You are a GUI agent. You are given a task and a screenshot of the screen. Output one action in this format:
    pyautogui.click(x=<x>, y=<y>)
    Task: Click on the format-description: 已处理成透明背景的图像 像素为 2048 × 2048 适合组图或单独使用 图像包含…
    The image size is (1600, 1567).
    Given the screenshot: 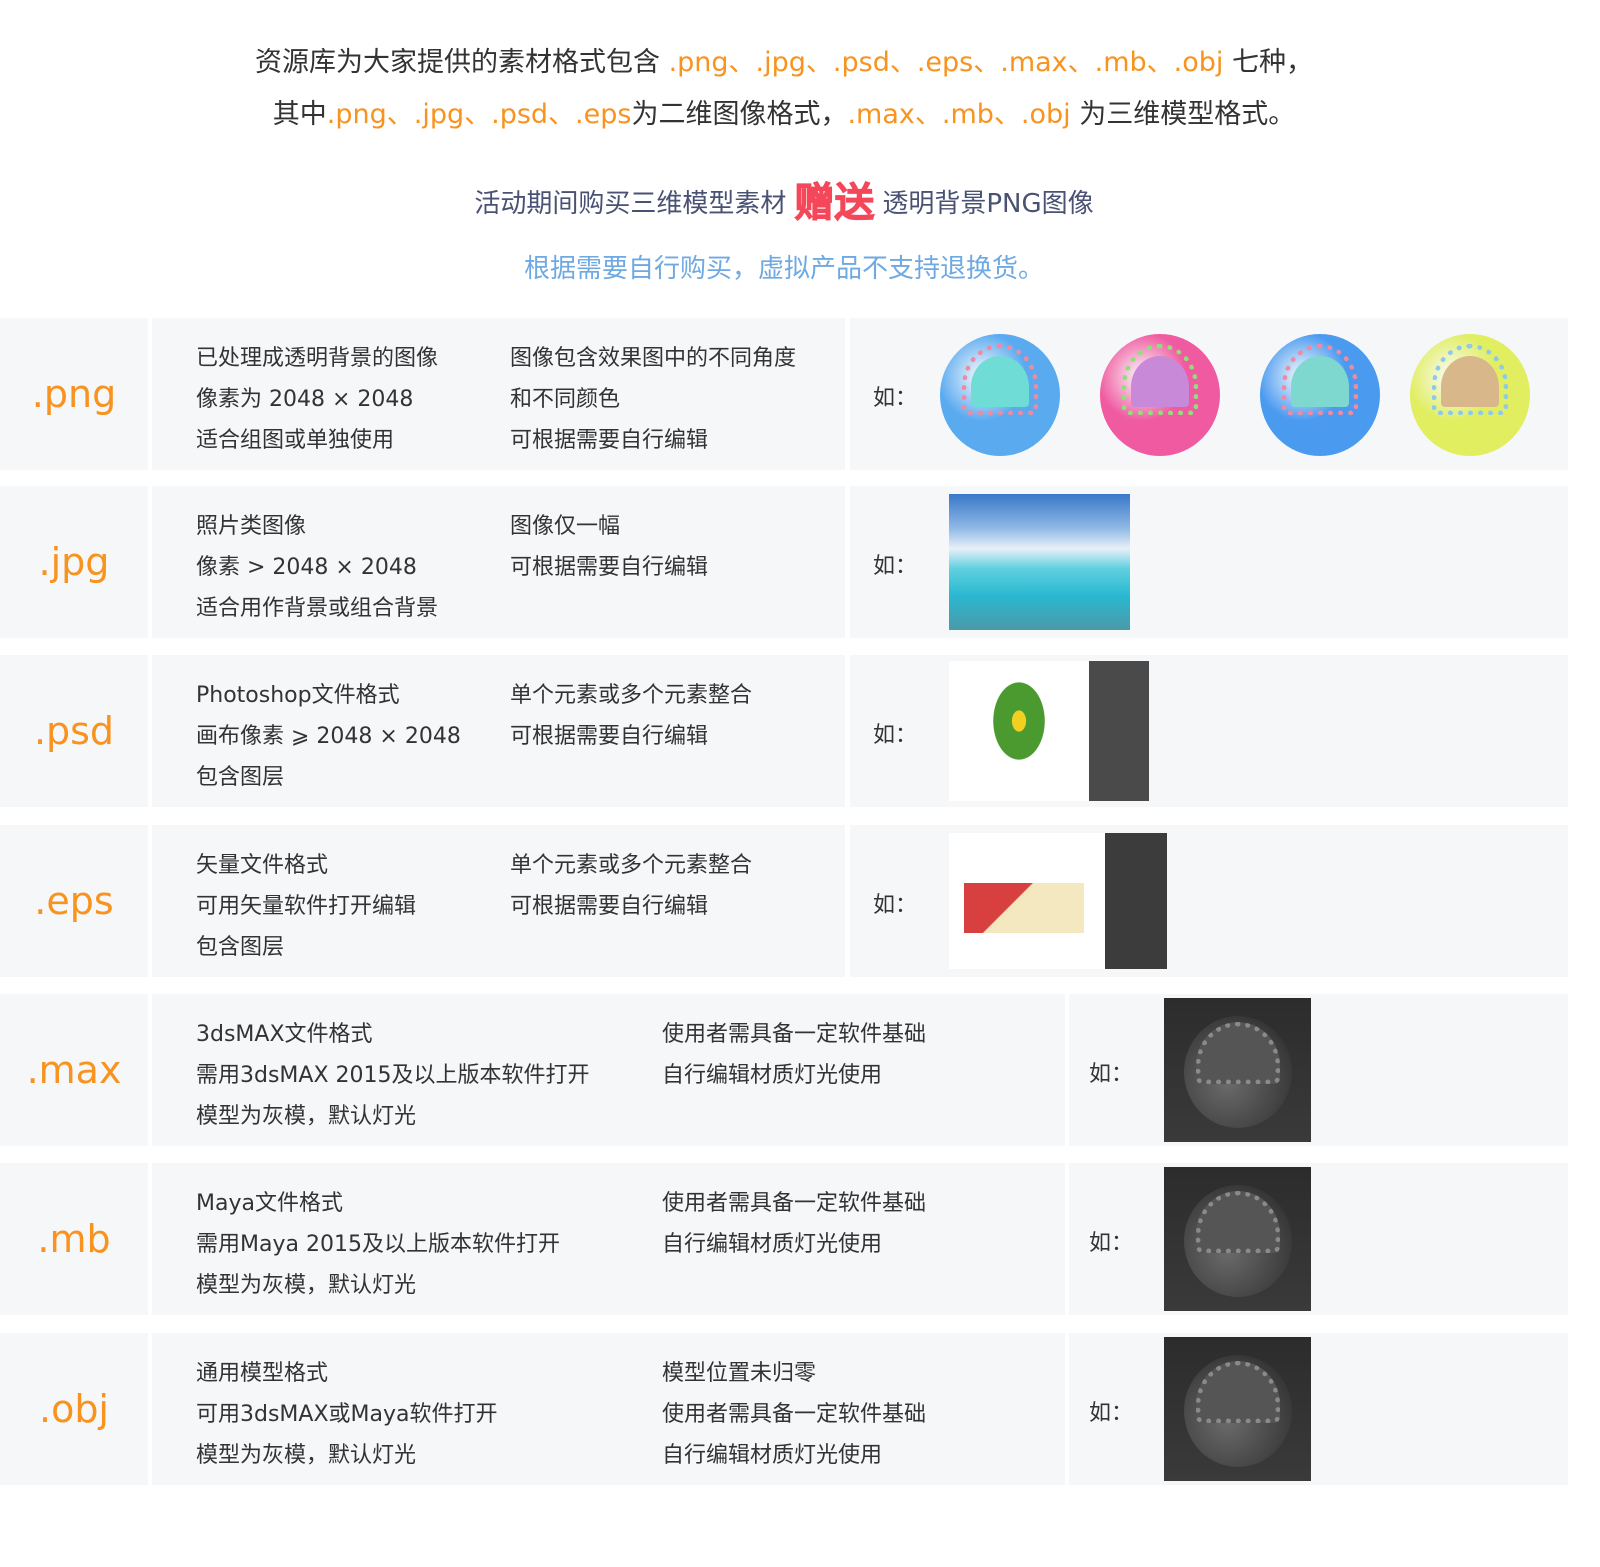 What is the action you would take?
    pyautogui.click(x=498, y=394)
    